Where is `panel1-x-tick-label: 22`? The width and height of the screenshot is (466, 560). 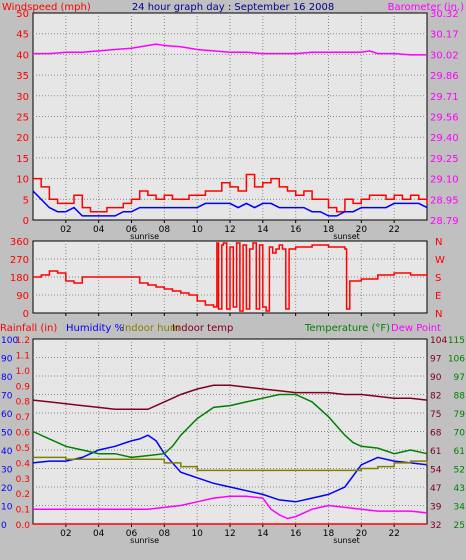
panel1-x-tick-label: 22 is located at coordinates (393, 230).